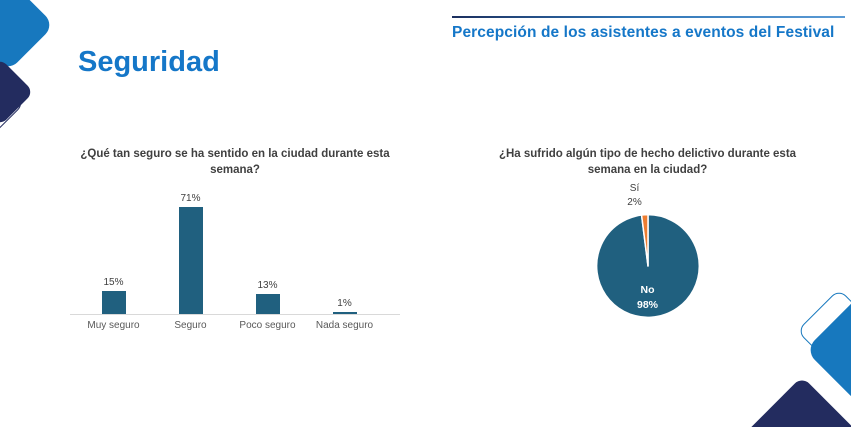  I want to click on pie-slice-label-si: Sí 2%, so click(634, 195).